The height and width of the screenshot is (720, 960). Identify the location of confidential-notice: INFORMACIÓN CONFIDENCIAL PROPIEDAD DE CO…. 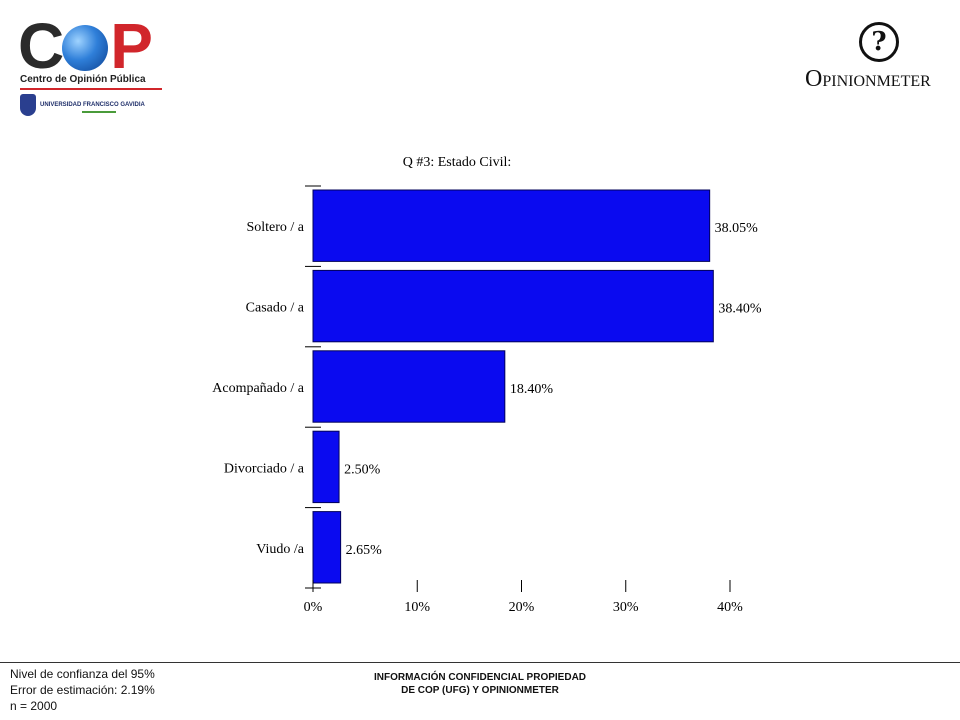
(480, 684).